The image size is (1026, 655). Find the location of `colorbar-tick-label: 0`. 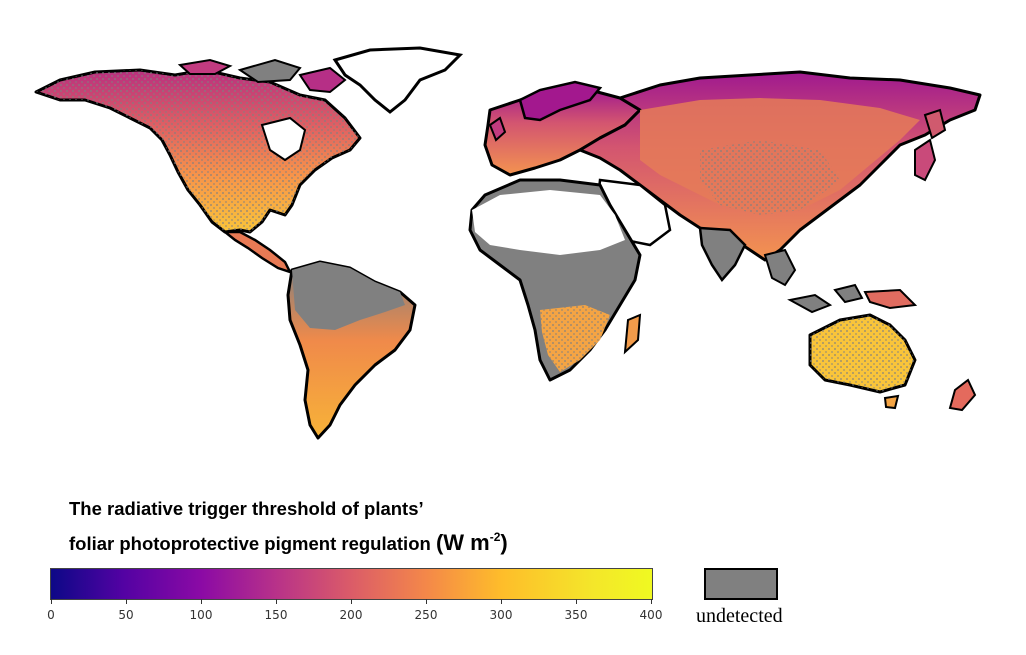

colorbar-tick-label: 0 is located at coordinates (51, 615).